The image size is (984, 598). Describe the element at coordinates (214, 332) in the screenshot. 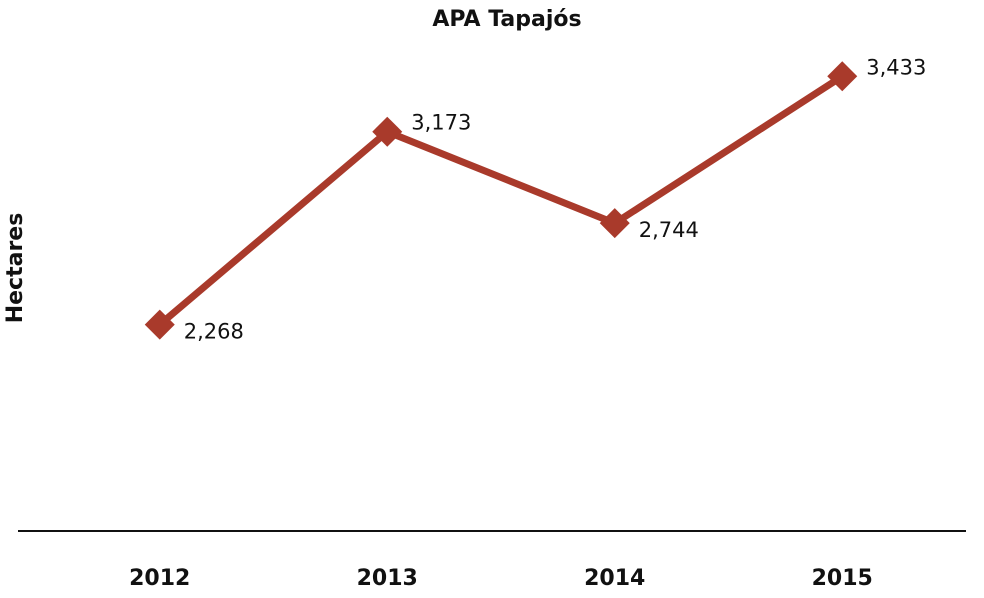

I see `data-label: 2,268` at that location.